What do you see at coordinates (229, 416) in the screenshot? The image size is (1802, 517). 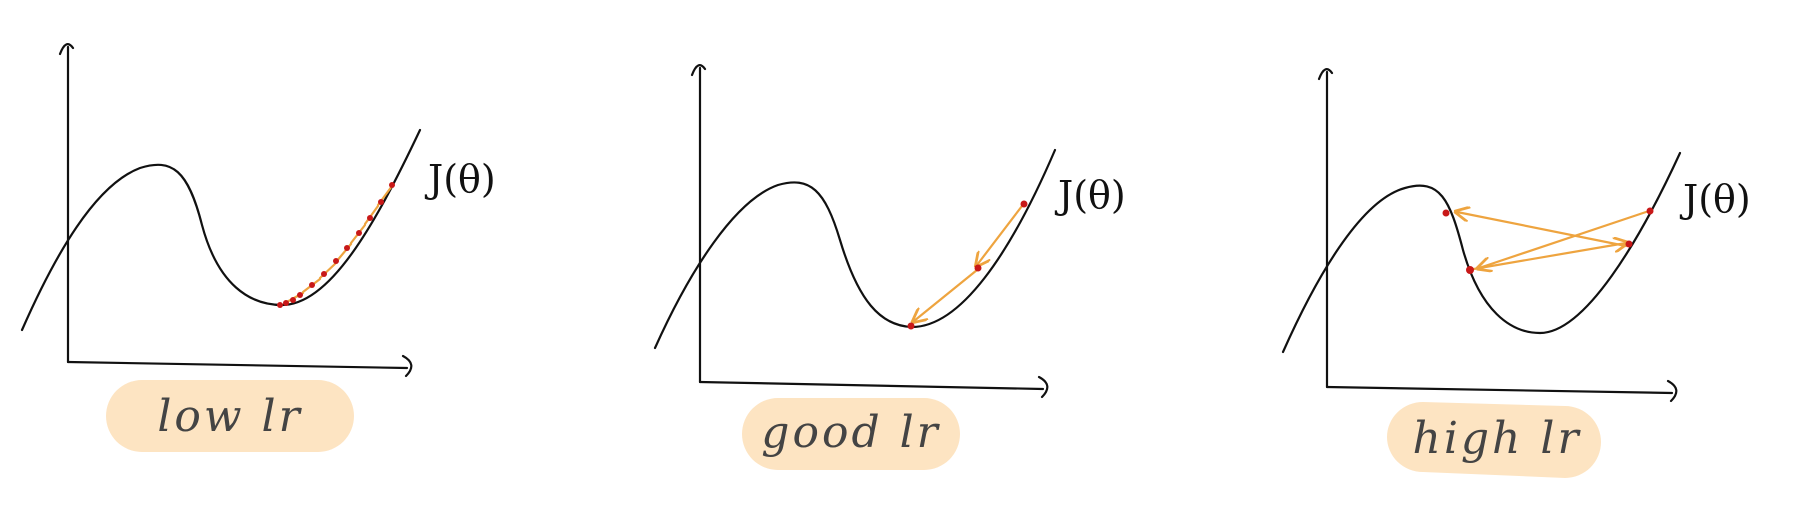 I see `panel-label: low lr` at bounding box center [229, 416].